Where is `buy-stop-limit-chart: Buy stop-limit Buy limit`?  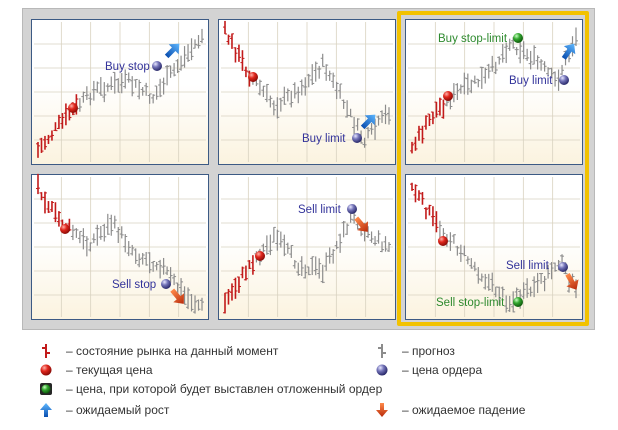 buy-stop-limit-chart: Buy stop-limit Buy limit is located at coordinates (494, 92).